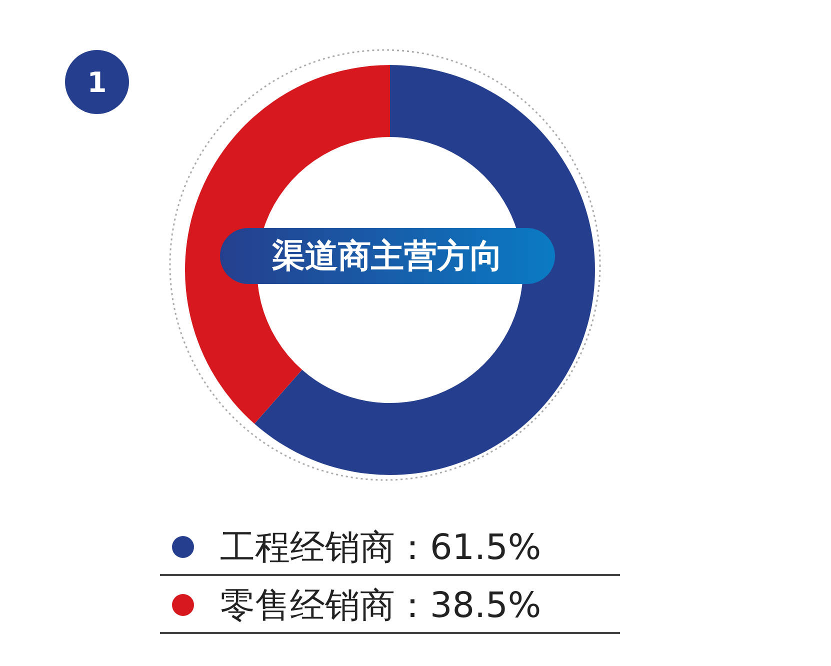 The width and height of the screenshot is (831, 666). I want to click on text: 1, so click(97, 82).